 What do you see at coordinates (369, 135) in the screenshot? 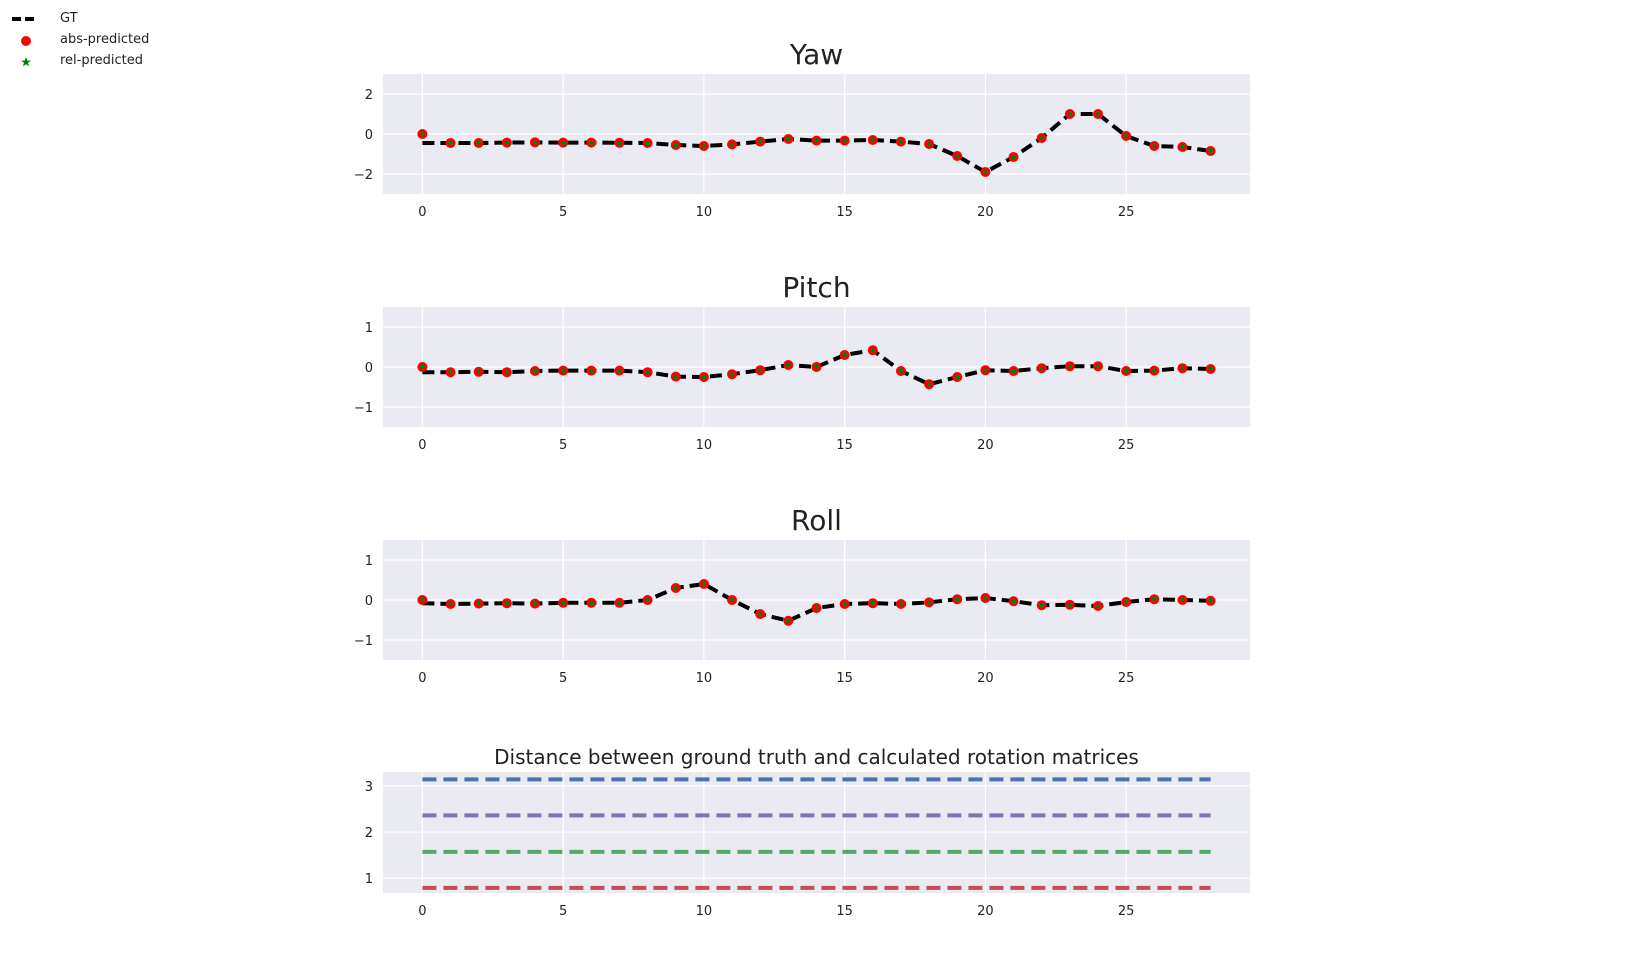
I see `y-tick-label: 0` at bounding box center [369, 135].